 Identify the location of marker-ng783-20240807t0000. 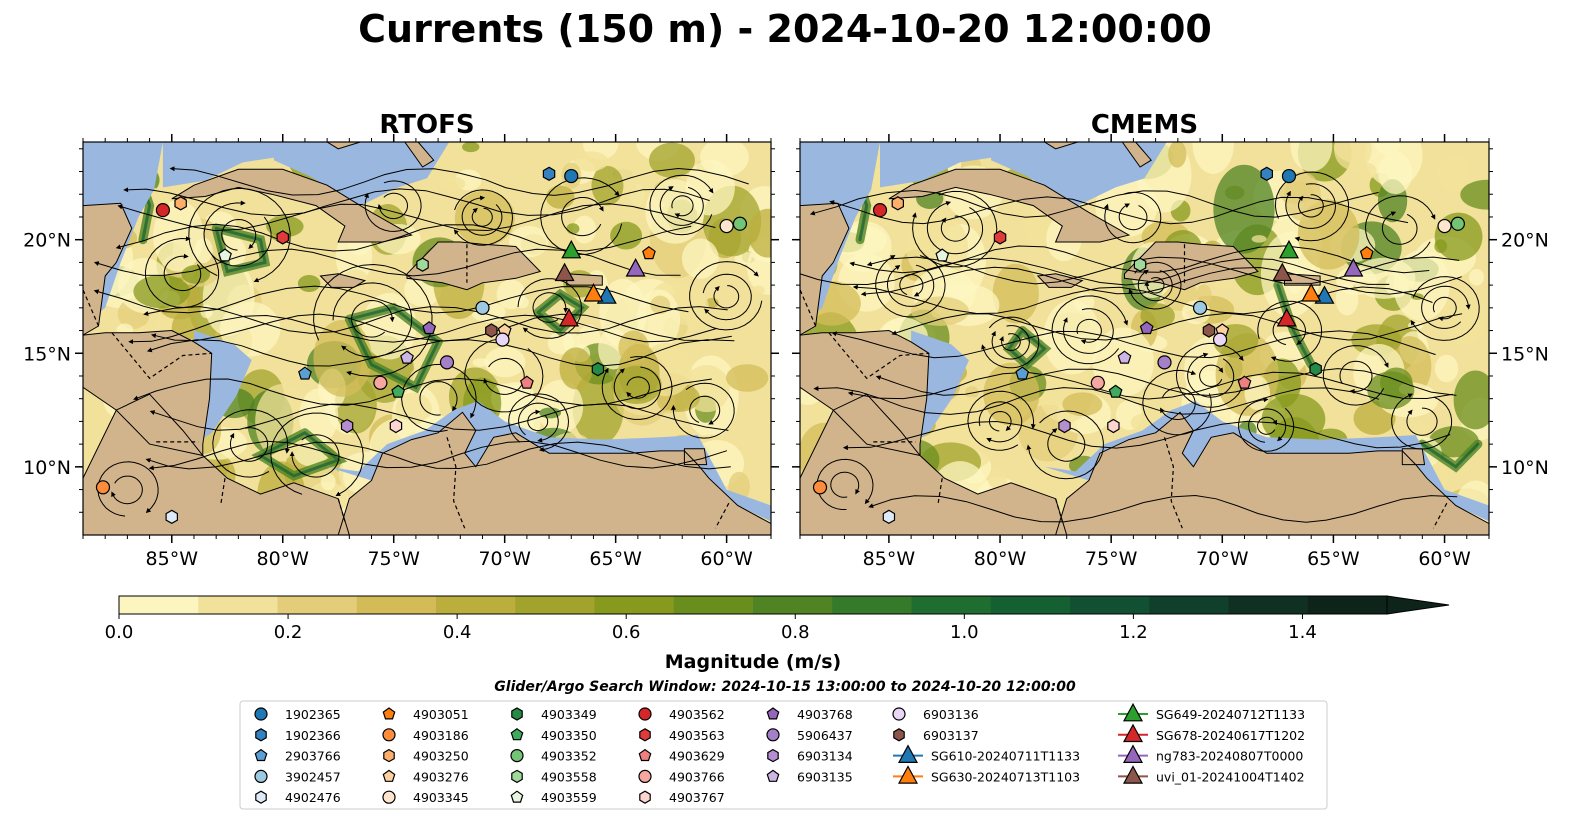
(1353, 267).